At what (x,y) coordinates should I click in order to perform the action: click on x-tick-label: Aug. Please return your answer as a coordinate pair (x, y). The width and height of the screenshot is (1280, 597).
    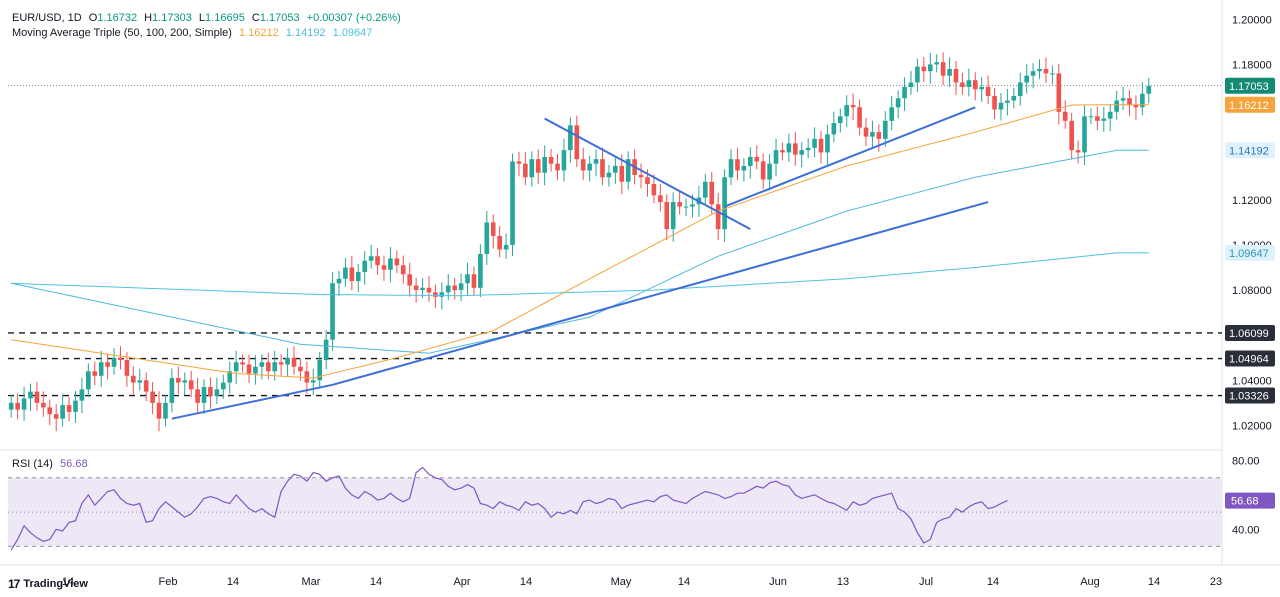
    Looking at the image, I should click on (1090, 582).